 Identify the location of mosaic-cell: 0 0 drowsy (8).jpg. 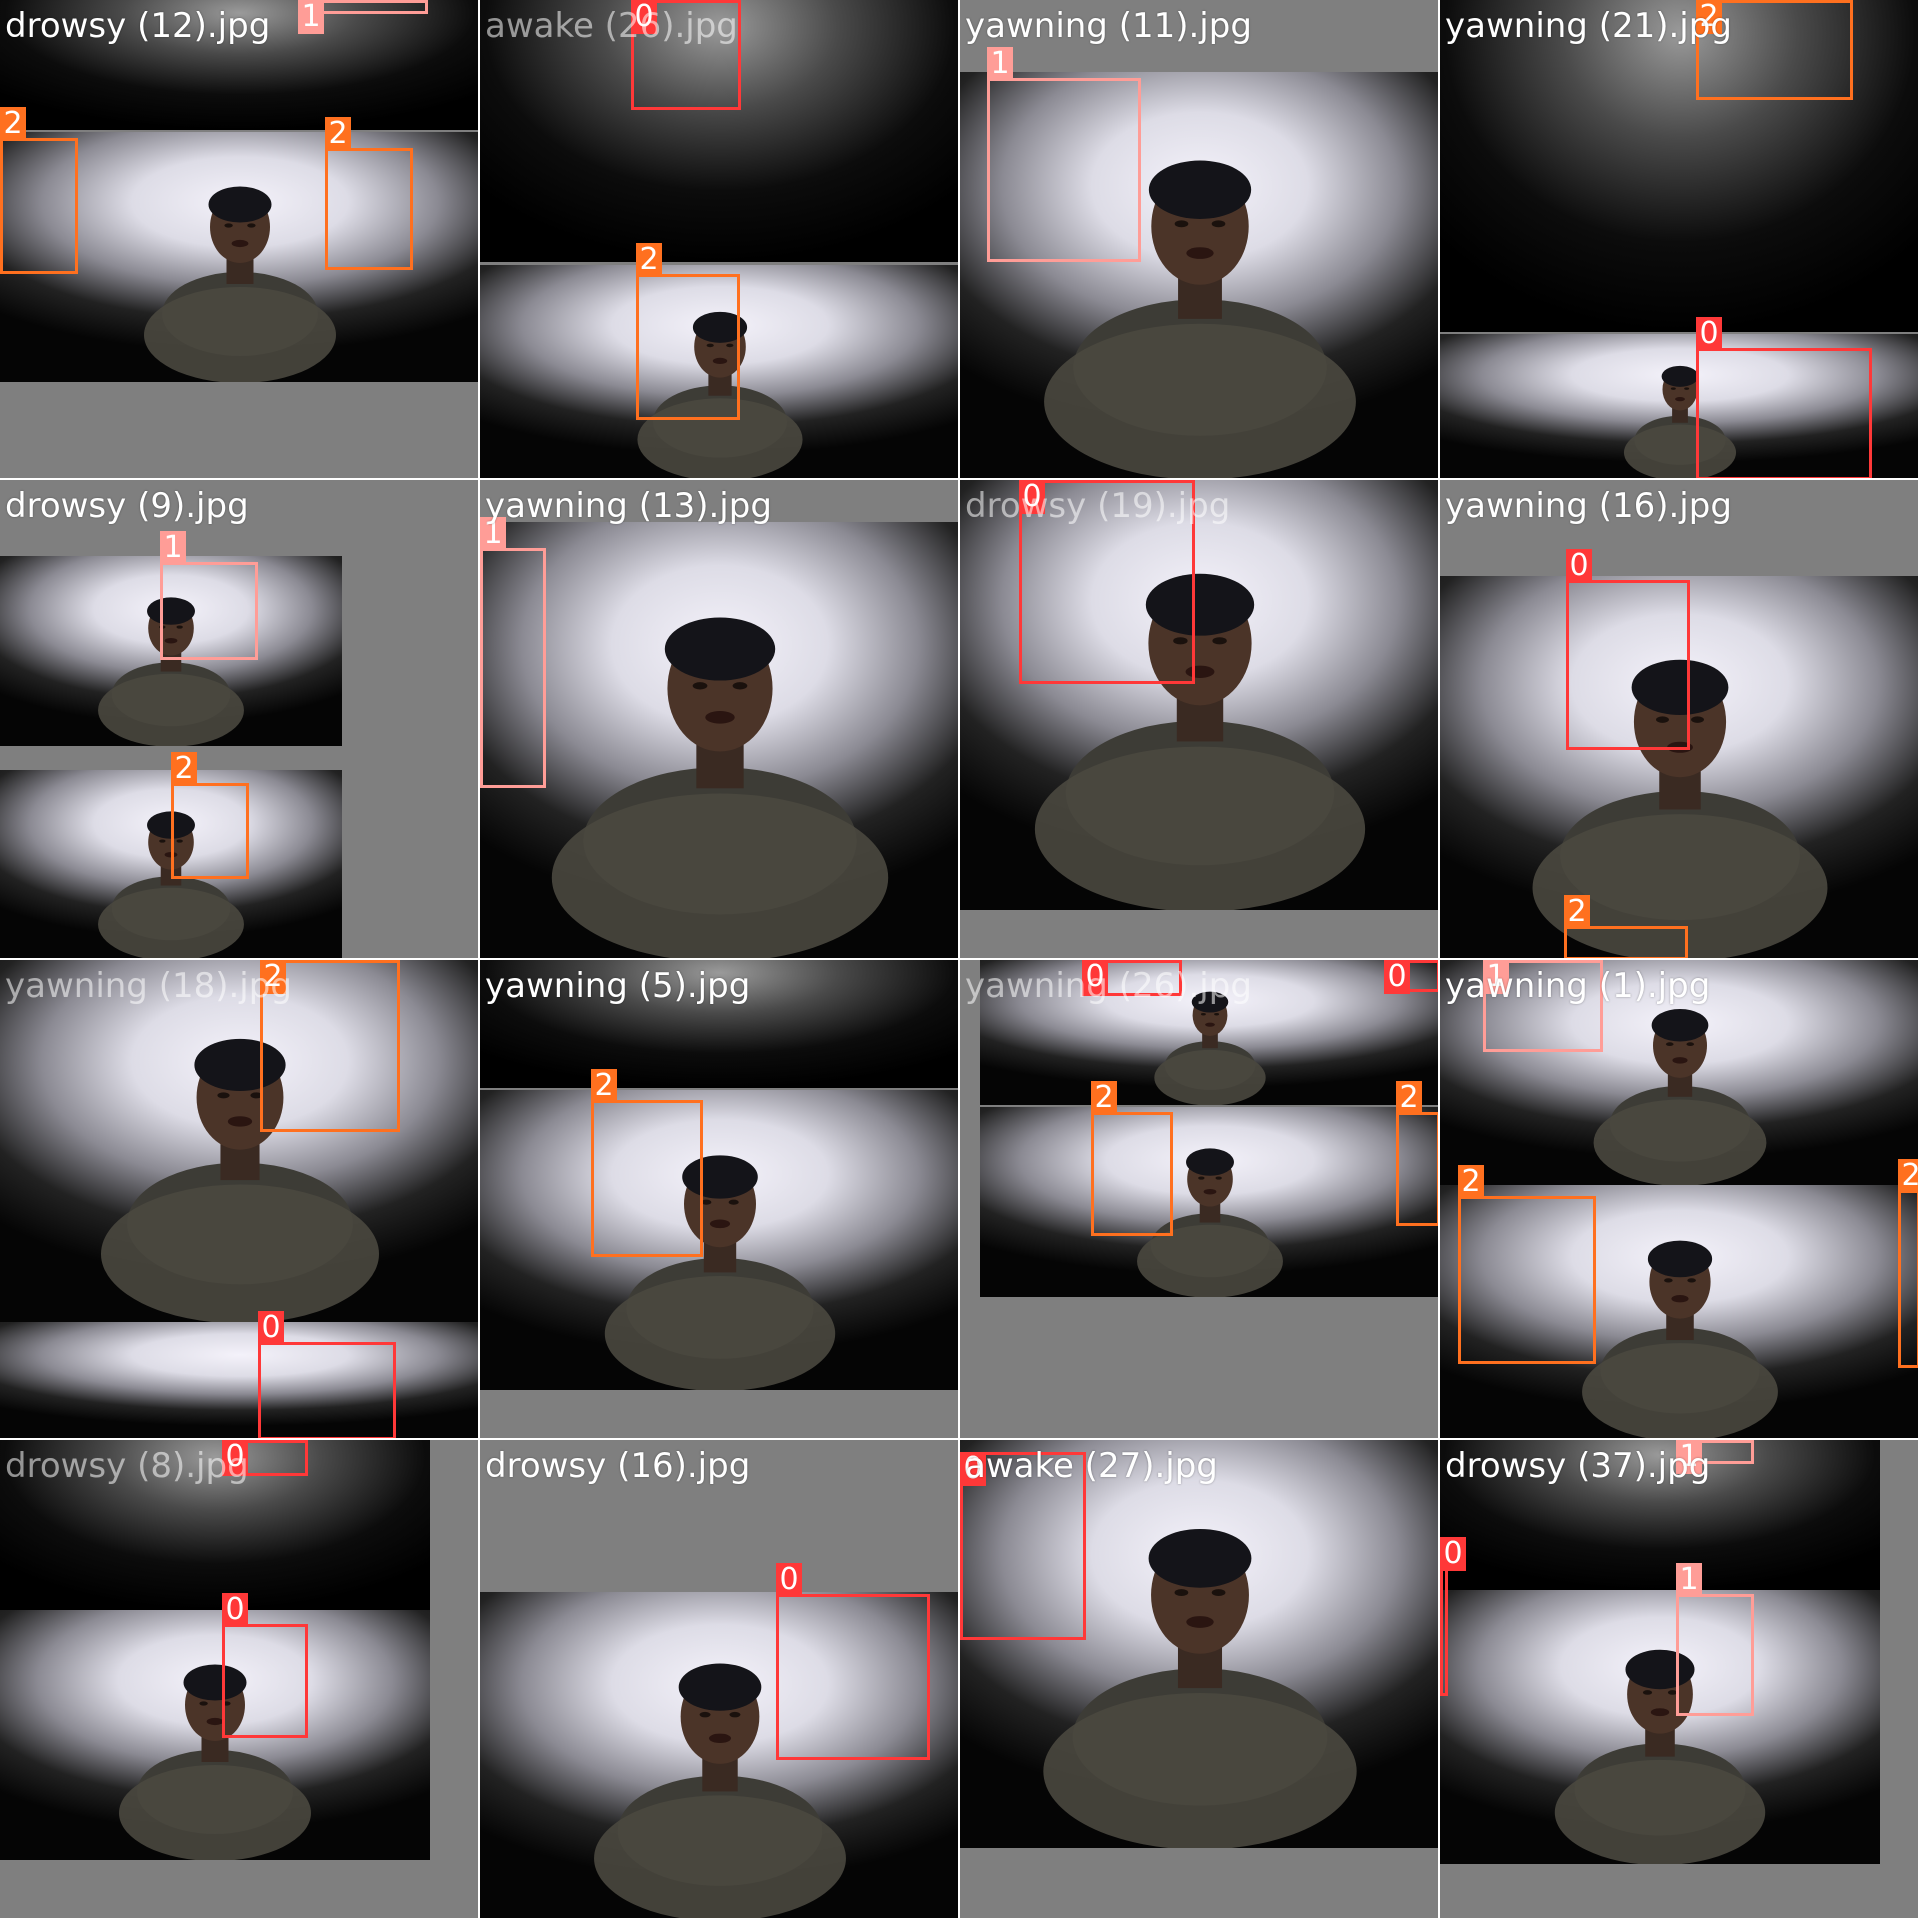
(240, 1680).